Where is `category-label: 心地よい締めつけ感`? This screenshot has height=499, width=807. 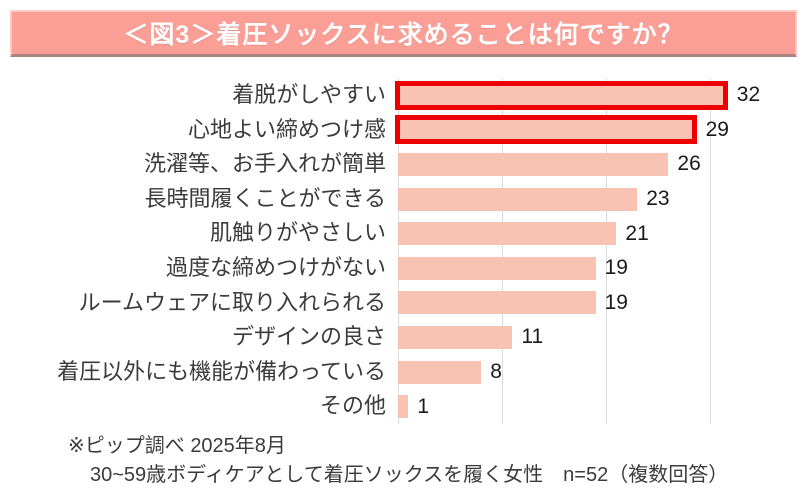
category-label: 心地よい締めつけ感 is located at coordinates (286, 129).